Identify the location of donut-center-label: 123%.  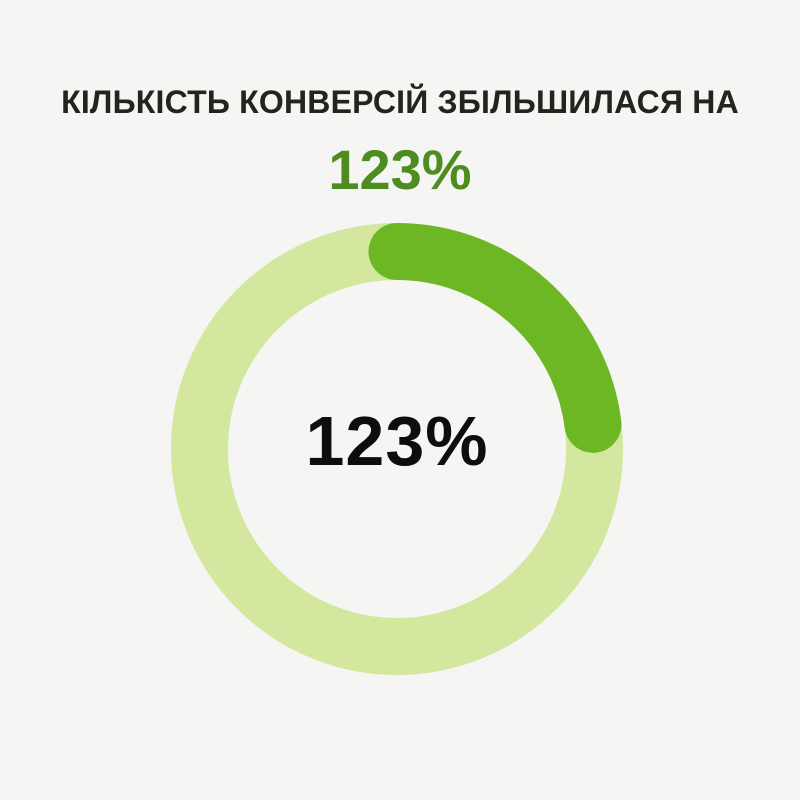
(397, 441).